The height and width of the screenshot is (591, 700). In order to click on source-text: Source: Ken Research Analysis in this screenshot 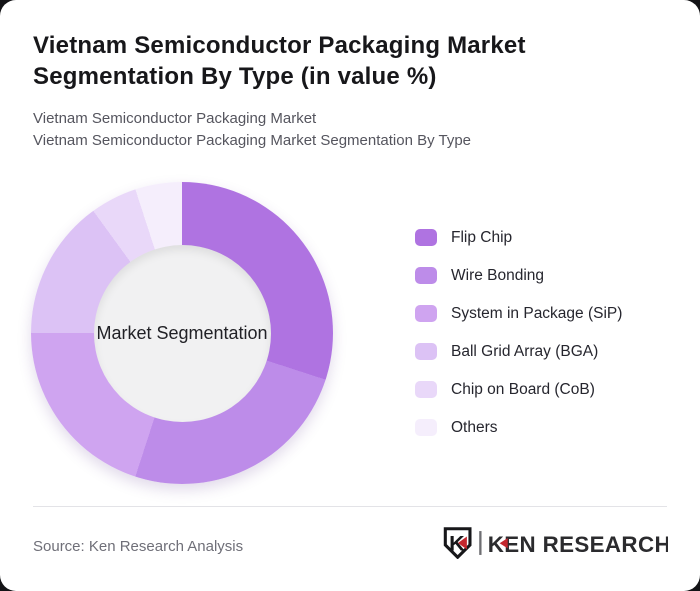, I will do `click(138, 546)`.